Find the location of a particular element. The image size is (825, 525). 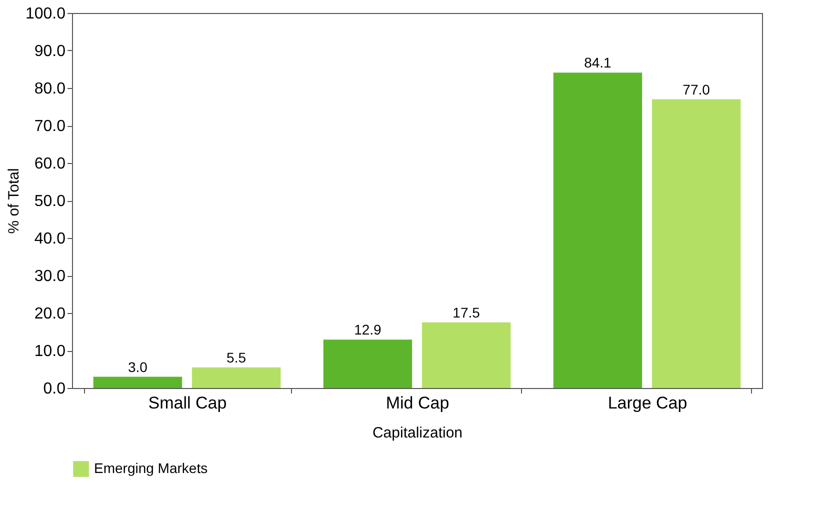

data-label: 5.5 is located at coordinates (236, 357).